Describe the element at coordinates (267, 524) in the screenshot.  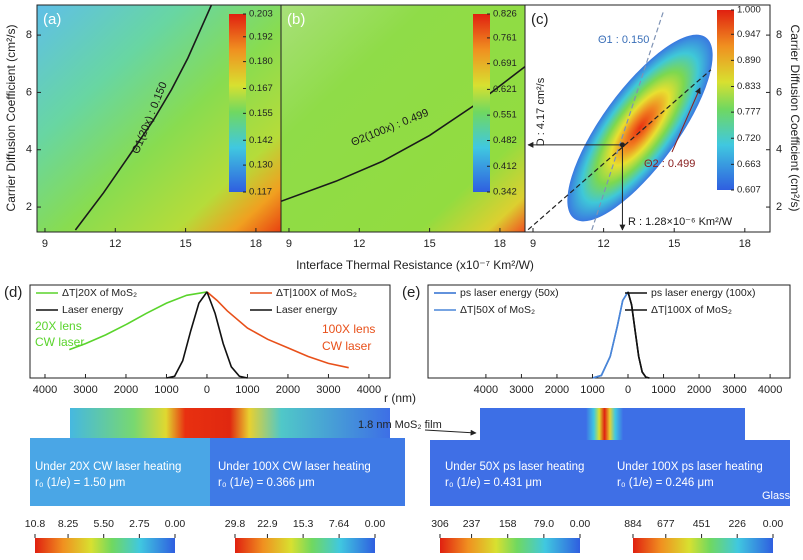
I see `colorbar-tick-label: 22.9` at that location.